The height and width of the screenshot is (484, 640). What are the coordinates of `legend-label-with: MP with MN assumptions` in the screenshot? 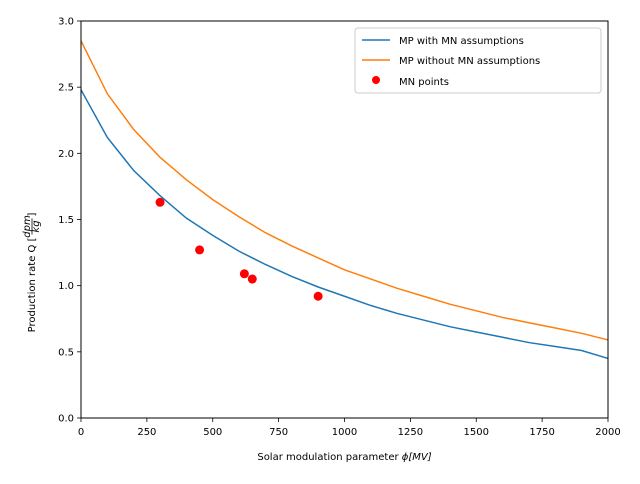 It's located at (461, 41).